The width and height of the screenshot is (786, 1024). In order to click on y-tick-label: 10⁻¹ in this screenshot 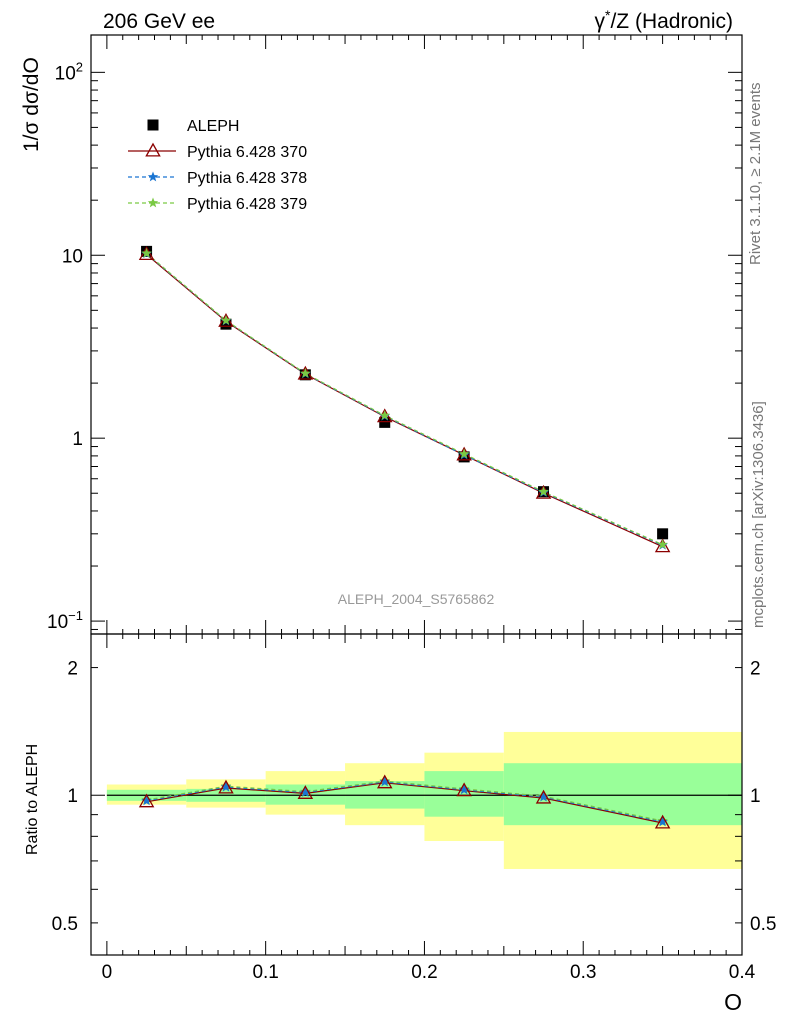, I will do `click(65, 620)`.